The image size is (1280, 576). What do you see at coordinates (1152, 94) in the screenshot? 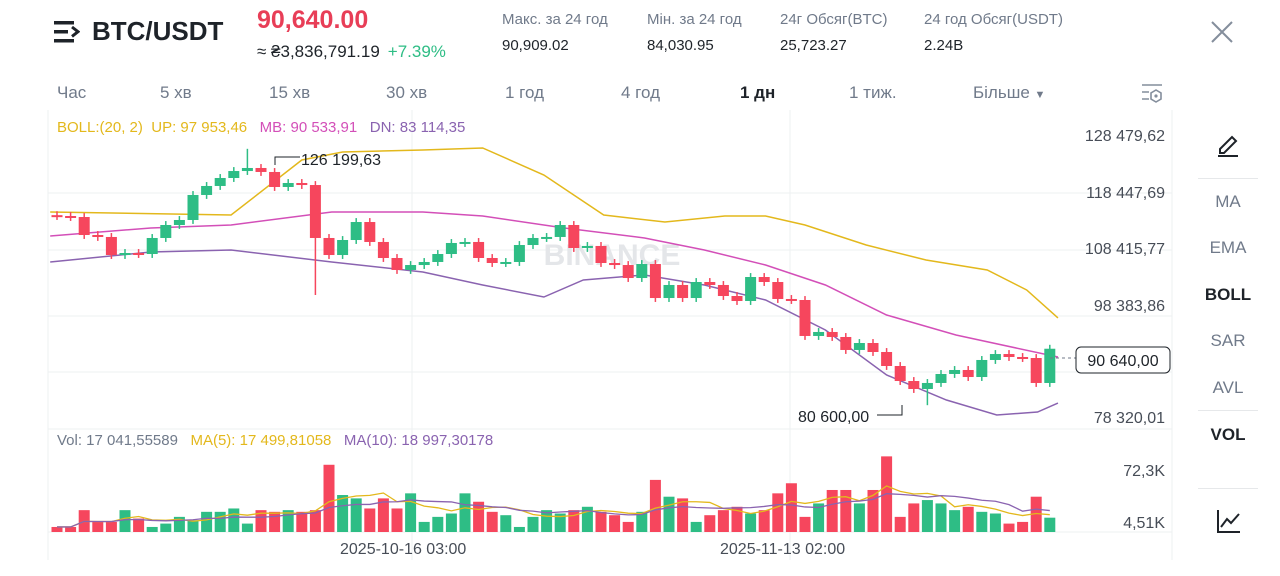
I see `chart-settings-icon` at bounding box center [1152, 94].